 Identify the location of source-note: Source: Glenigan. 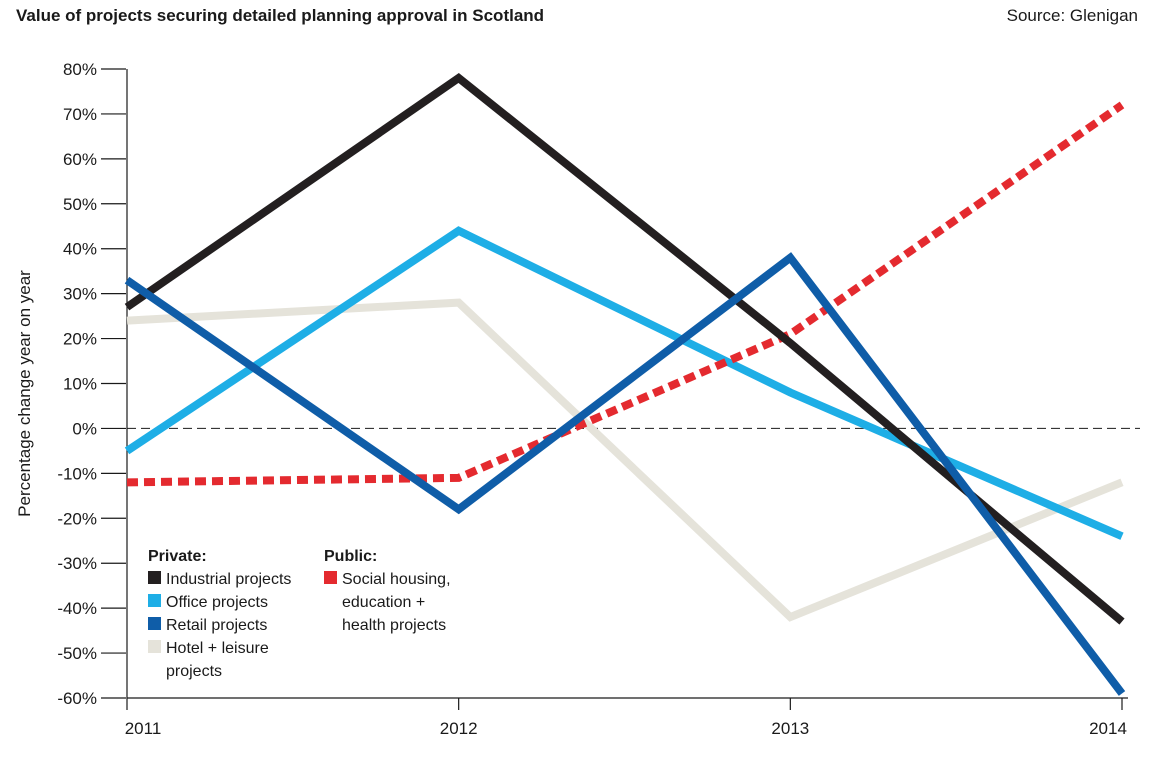
(1072, 15).